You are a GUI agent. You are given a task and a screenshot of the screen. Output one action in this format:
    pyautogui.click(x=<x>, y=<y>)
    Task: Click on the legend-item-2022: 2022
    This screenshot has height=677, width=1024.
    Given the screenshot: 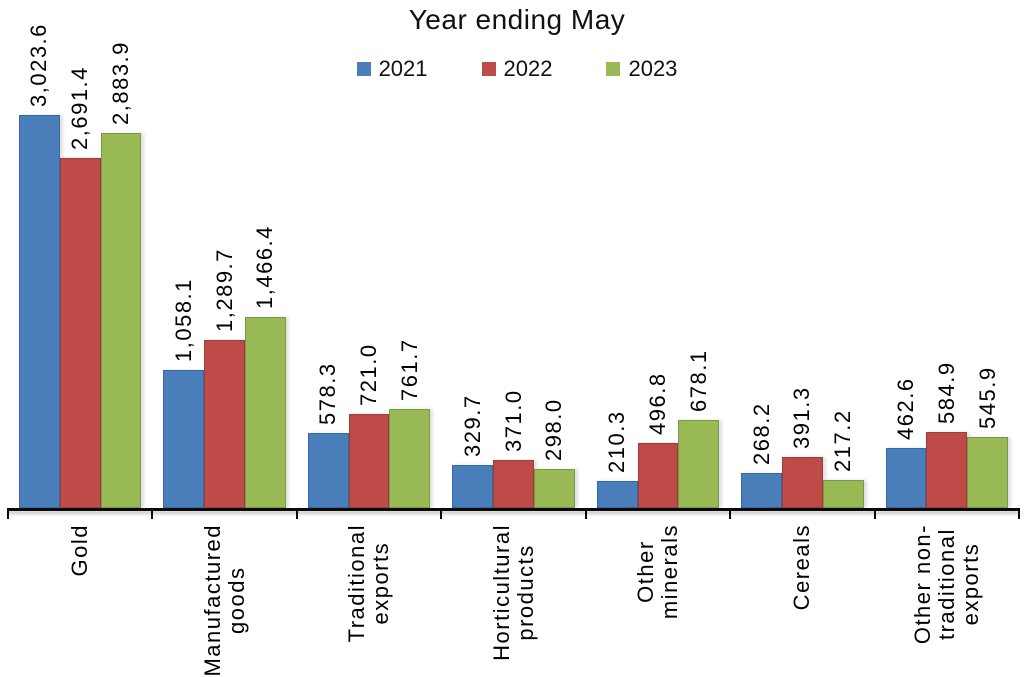 What is the action you would take?
    pyautogui.click(x=517, y=69)
    